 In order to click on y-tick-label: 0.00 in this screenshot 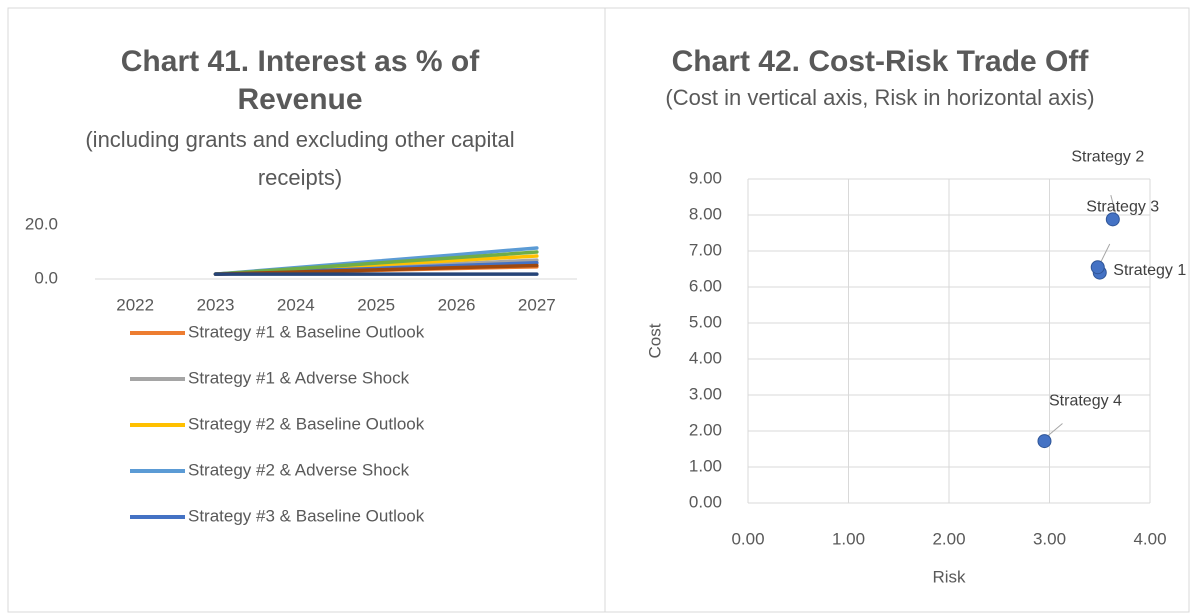, I will do `click(705, 501)`.